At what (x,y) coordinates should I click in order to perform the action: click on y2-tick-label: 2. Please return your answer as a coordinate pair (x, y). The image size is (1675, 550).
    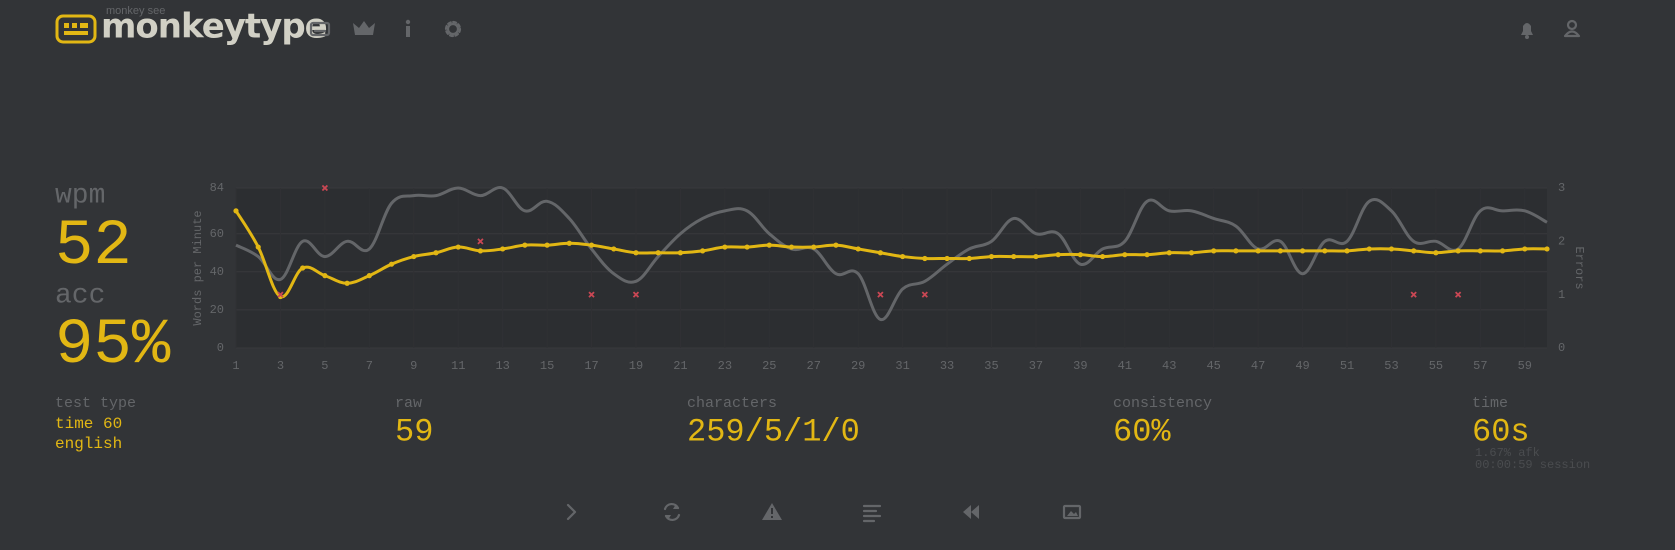
    Looking at the image, I should click on (1561, 242).